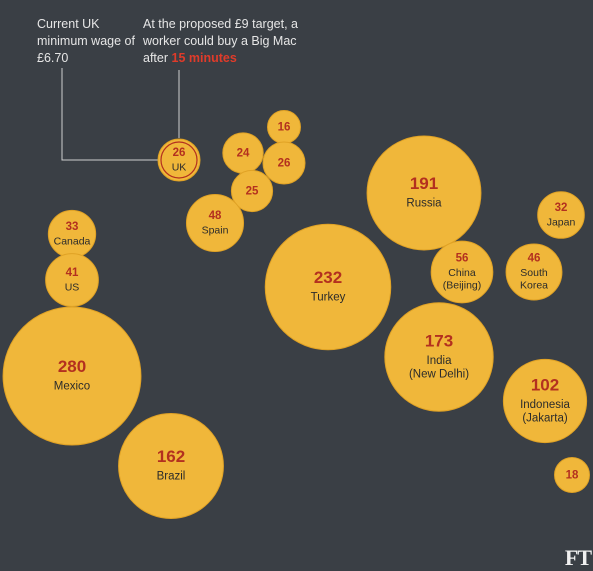 Image resolution: width=593 pixels, height=571 pixels. What do you see at coordinates (328, 298) in the screenshot?
I see `country-label-turkey: Turkey` at bounding box center [328, 298].